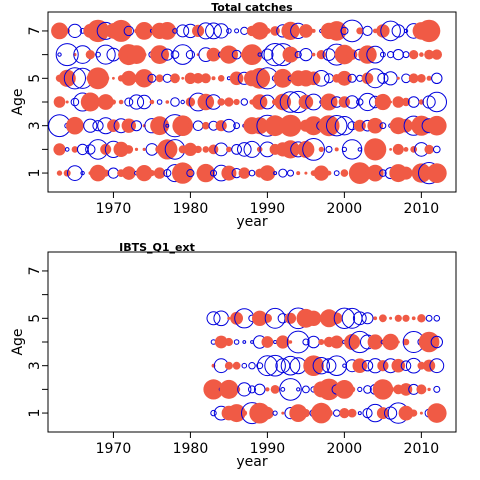  Describe the element at coordinates (35, 413) in the screenshot. I see `y-tick-label: 1` at that location.